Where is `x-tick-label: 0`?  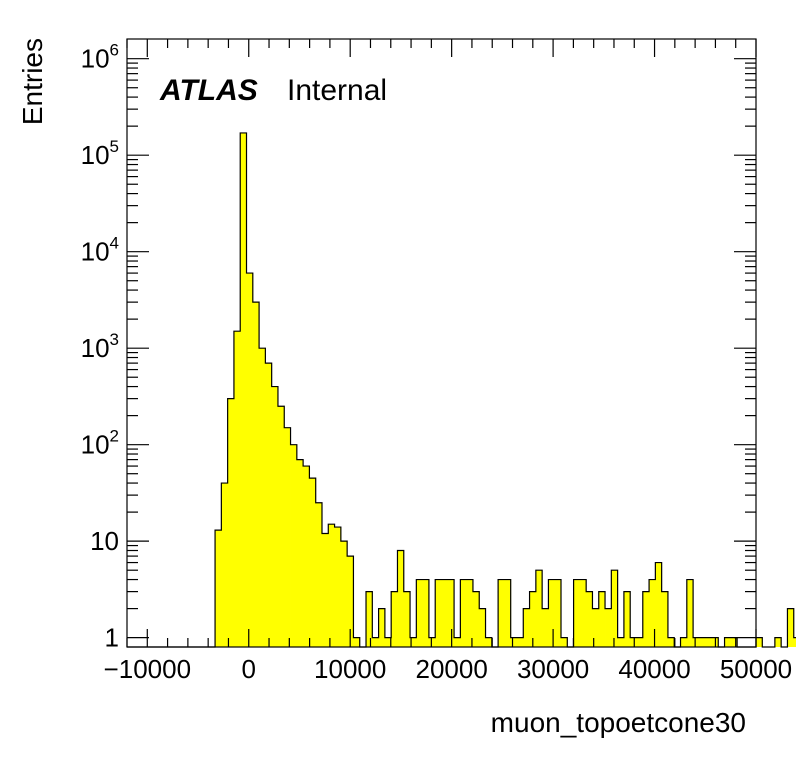 x-tick-label: 0 is located at coordinates (249, 669).